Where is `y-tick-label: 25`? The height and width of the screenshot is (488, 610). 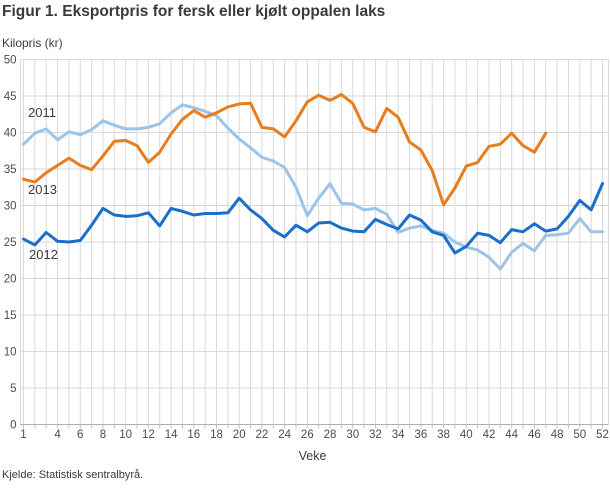 y-tick-label: 25 is located at coordinates (10, 243).